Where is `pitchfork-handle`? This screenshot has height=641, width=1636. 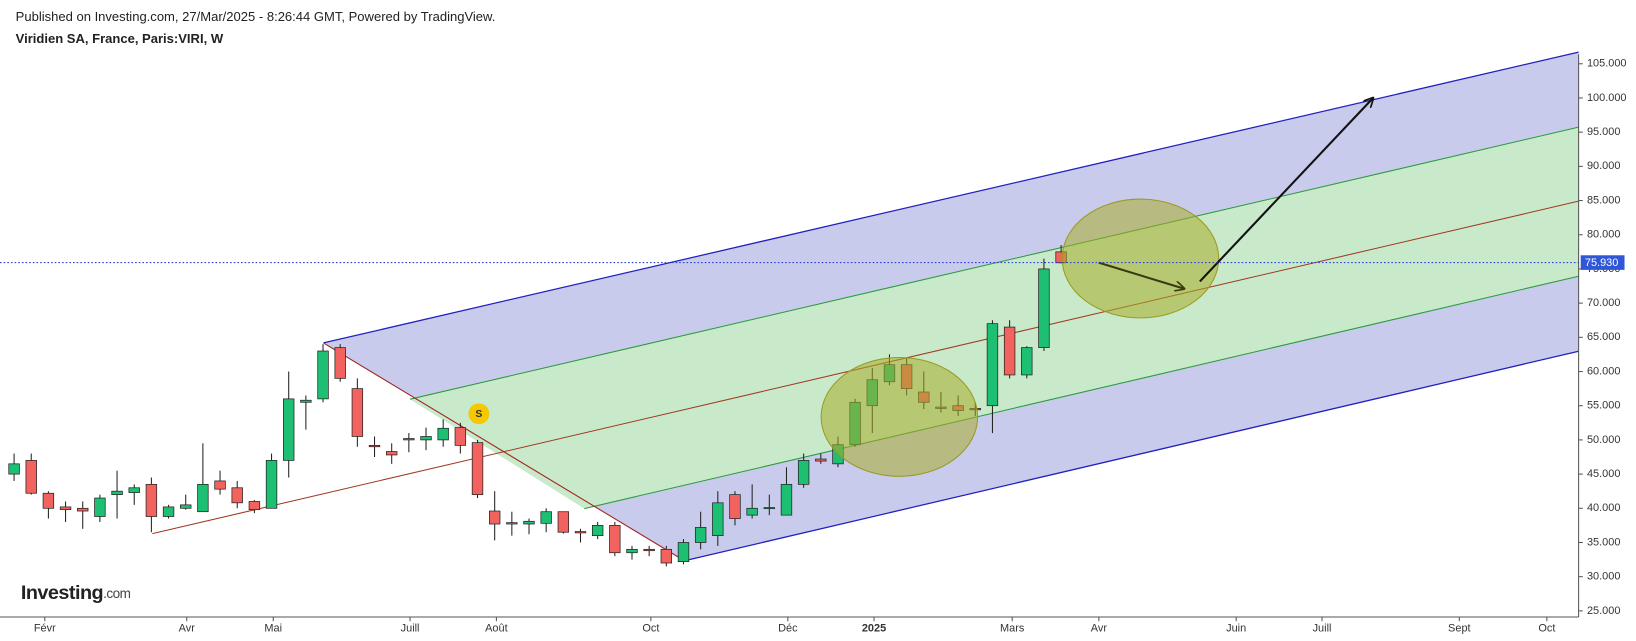
pitchfork-handle is located at coordinates (504, 452).